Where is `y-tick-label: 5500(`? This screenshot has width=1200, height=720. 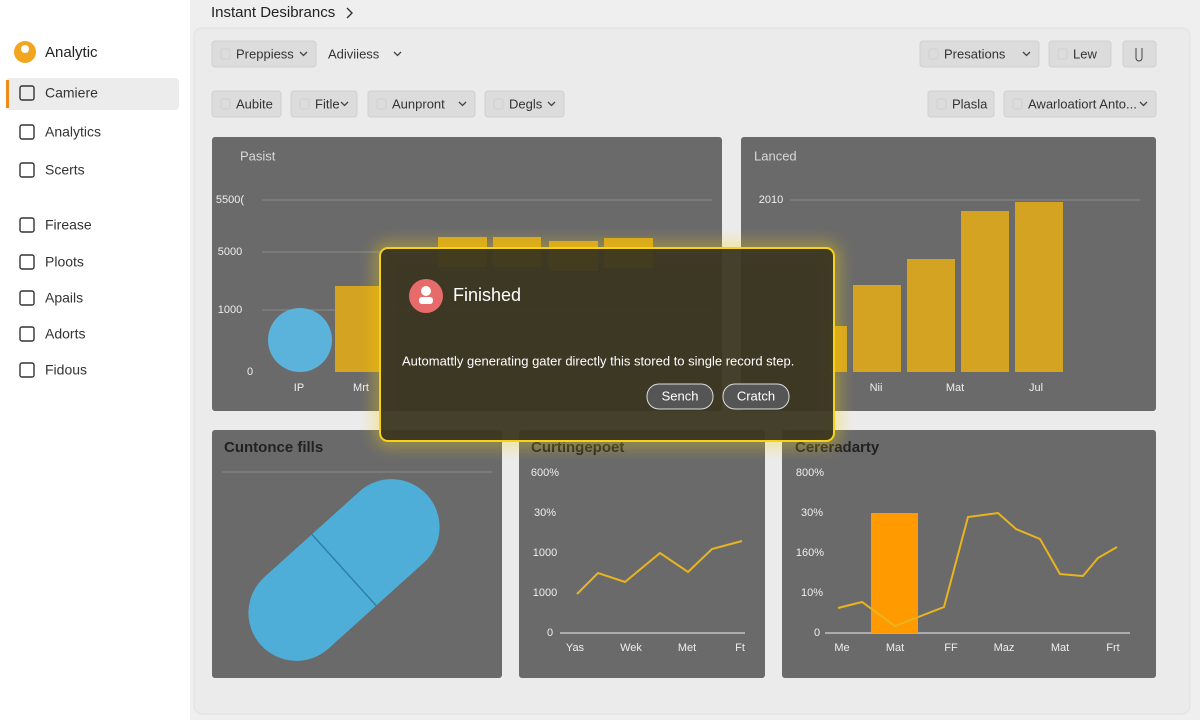
y-tick-label: 5500( is located at coordinates (230, 200).